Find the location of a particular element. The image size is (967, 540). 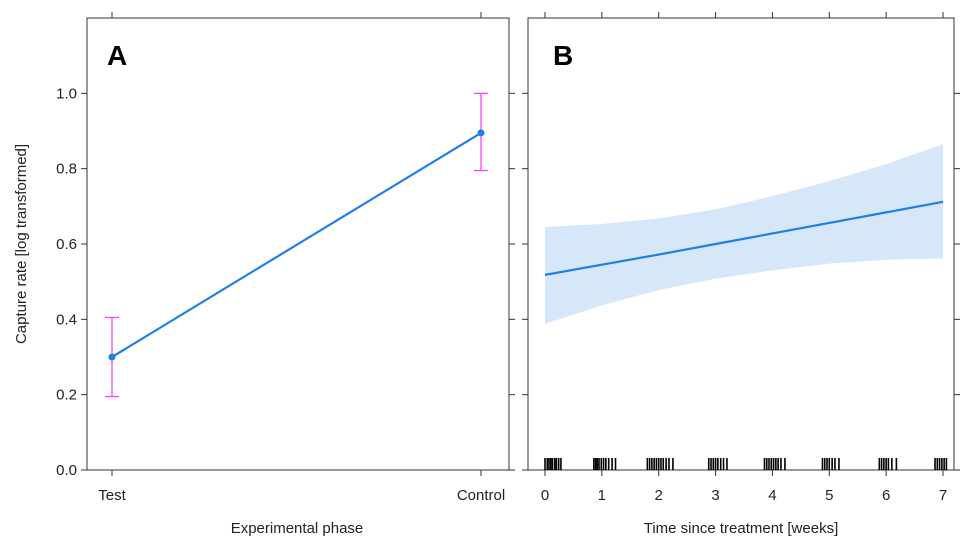

panel-b-x-axis-title: Time since treatment [weeks] is located at coordinates (741, 528).